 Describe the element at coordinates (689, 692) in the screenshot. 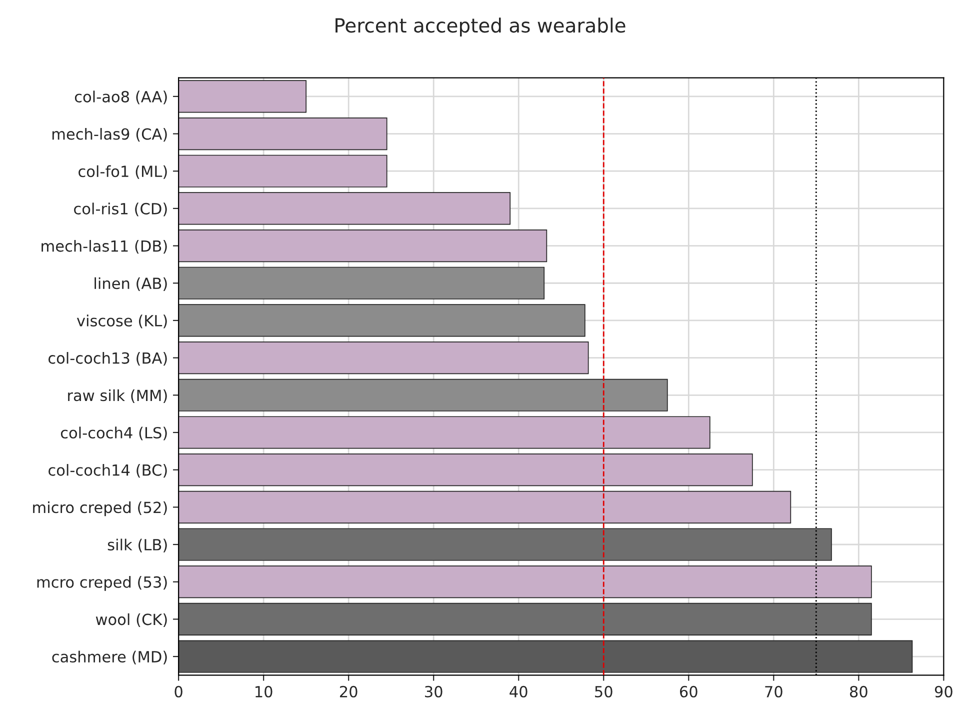

I see `x-tick-label: 60` at that location.